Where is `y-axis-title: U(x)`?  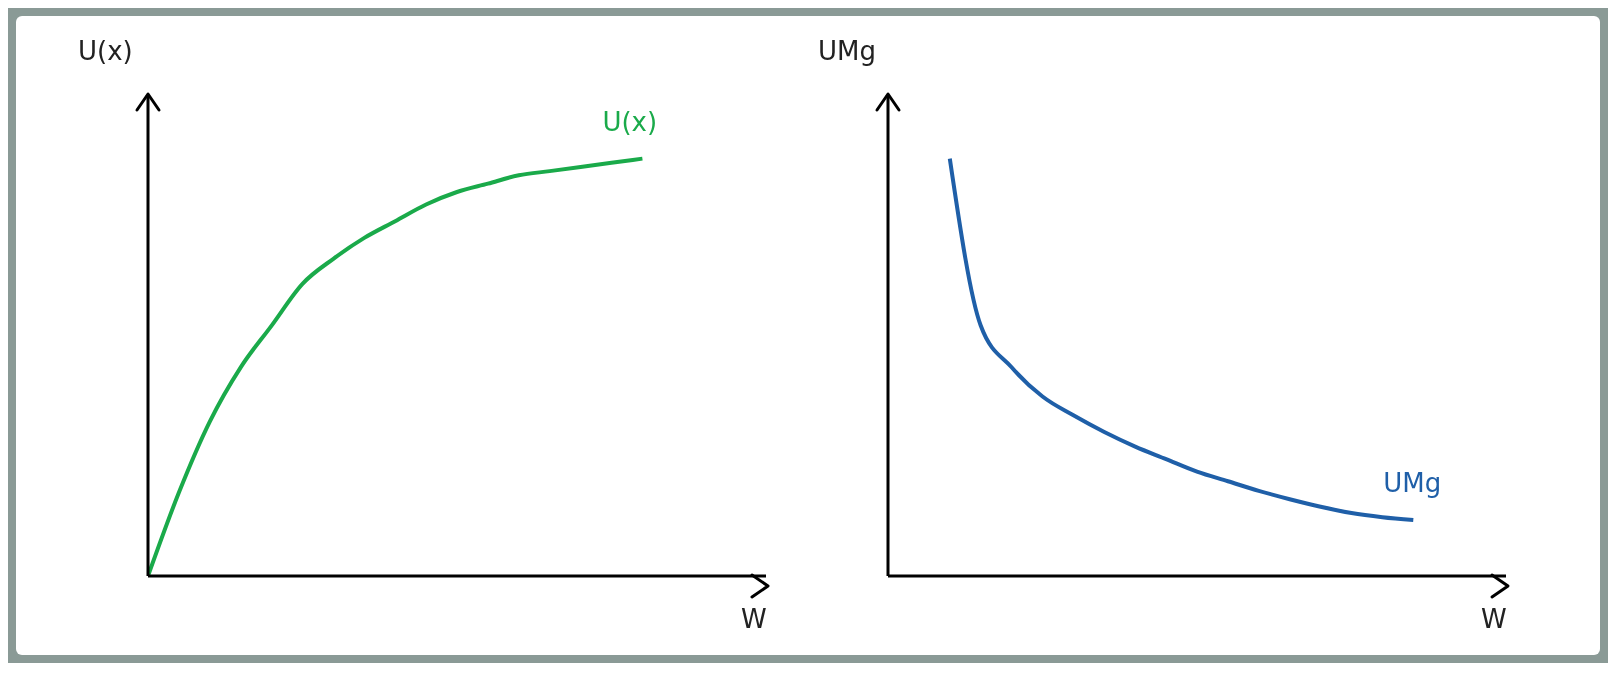 y-axis-title: U(x) is located at coordinates (105, 51).